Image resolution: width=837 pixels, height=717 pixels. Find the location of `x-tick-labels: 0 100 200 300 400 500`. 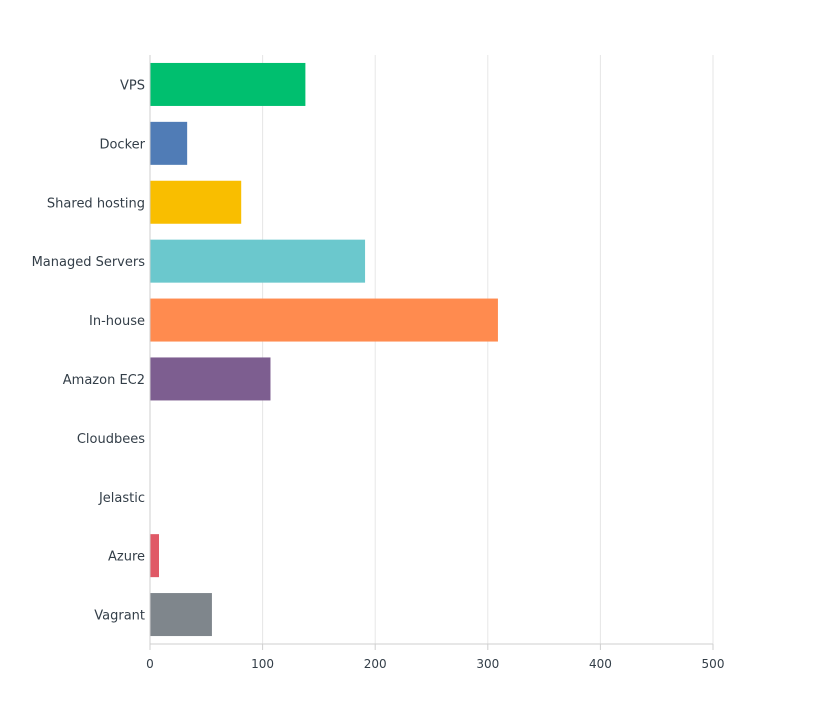

x-tick-labels: 0 100 200 300 400 500 is located at coordinates (435, 664).